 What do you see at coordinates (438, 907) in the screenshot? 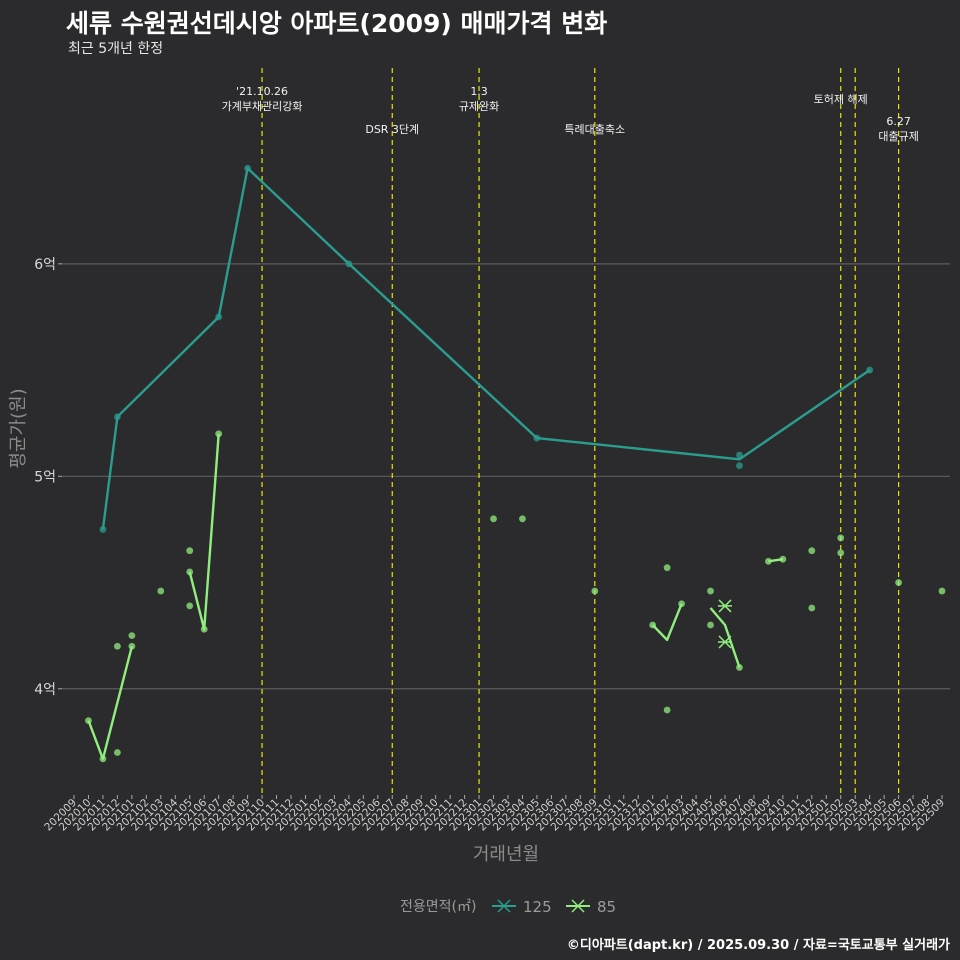
I see `legend-title: 전용면적(㎡)` at bounding box center [438, 907].